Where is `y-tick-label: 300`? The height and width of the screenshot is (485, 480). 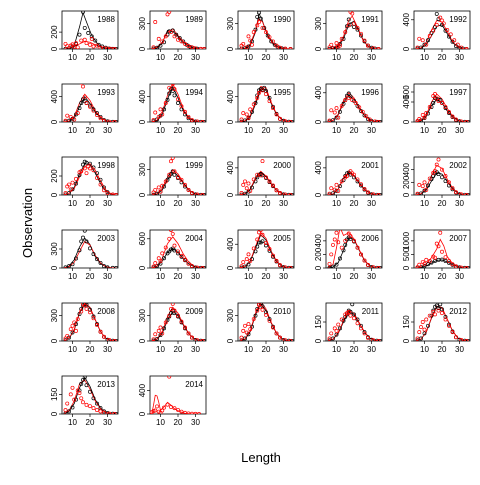 y-tick-label: 300 is located at coordinates (230, 315).